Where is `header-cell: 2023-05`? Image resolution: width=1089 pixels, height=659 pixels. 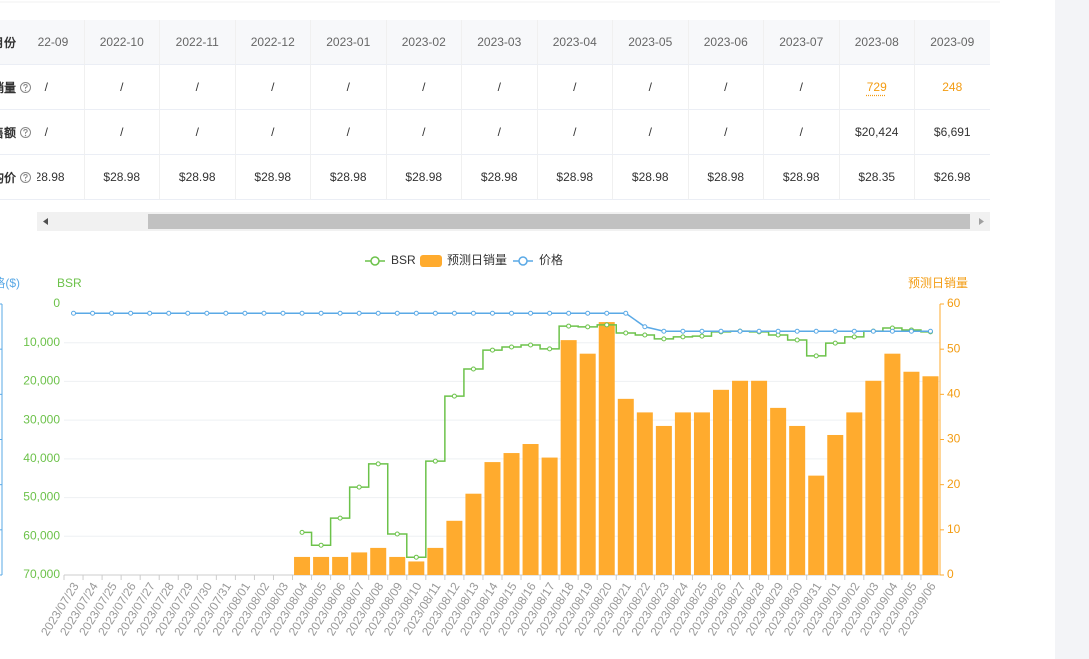 header-cell: 2023-05 is located at coordinates (651, 42).